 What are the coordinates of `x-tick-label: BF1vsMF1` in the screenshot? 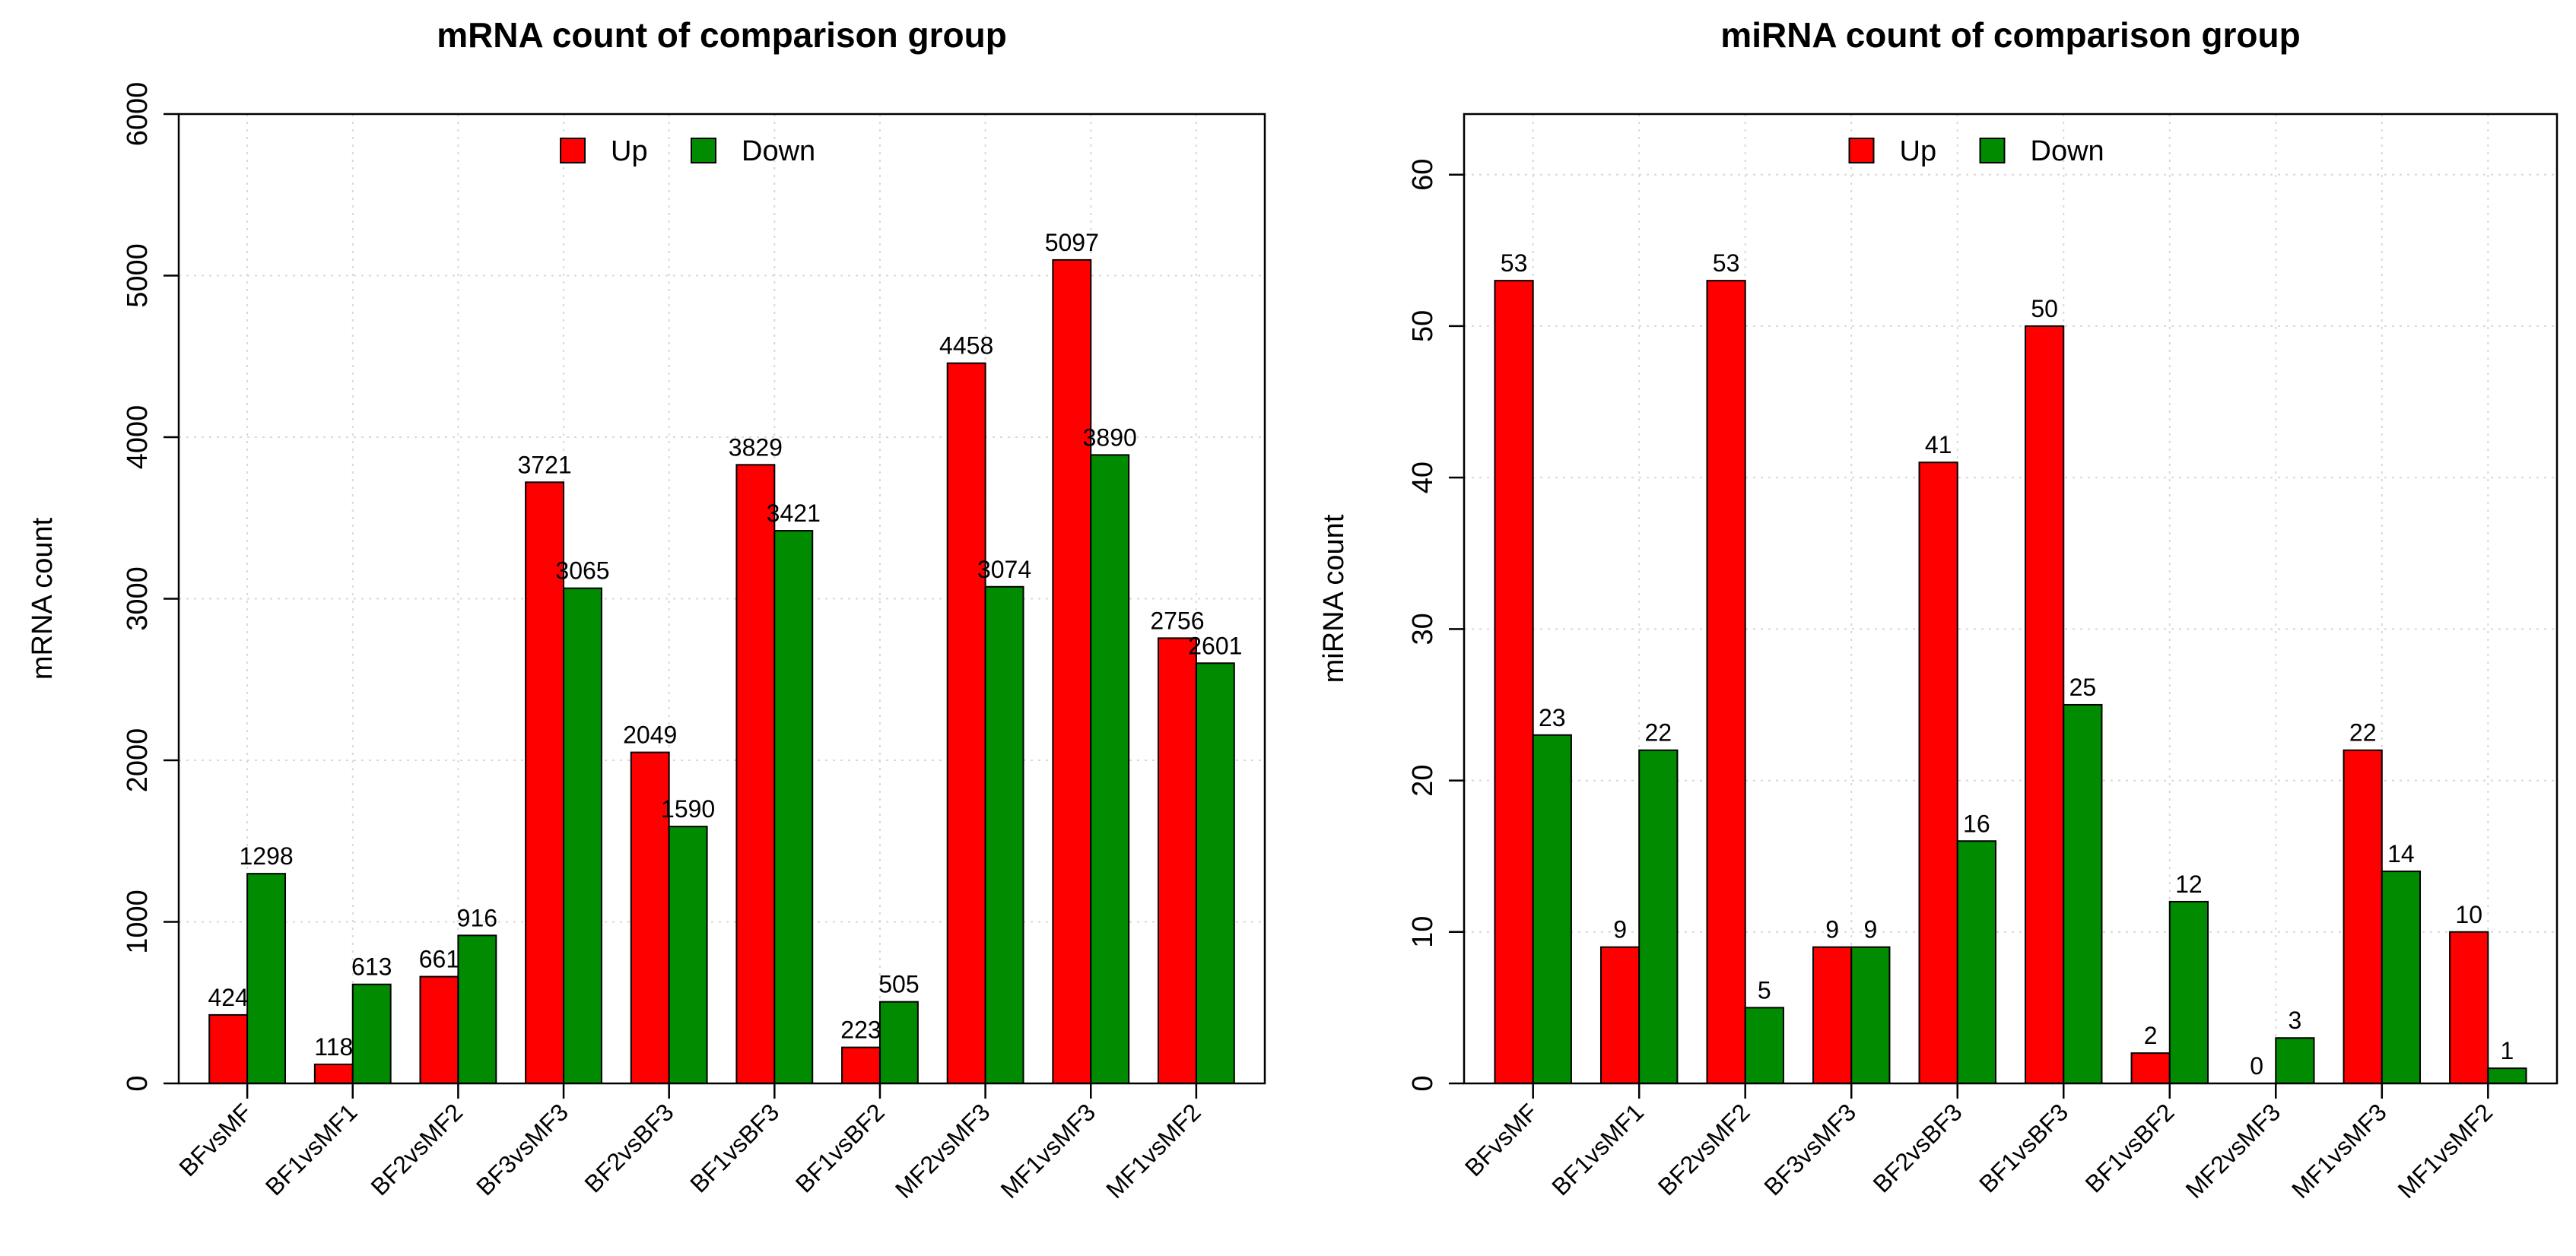 It's located at (311, 1149).